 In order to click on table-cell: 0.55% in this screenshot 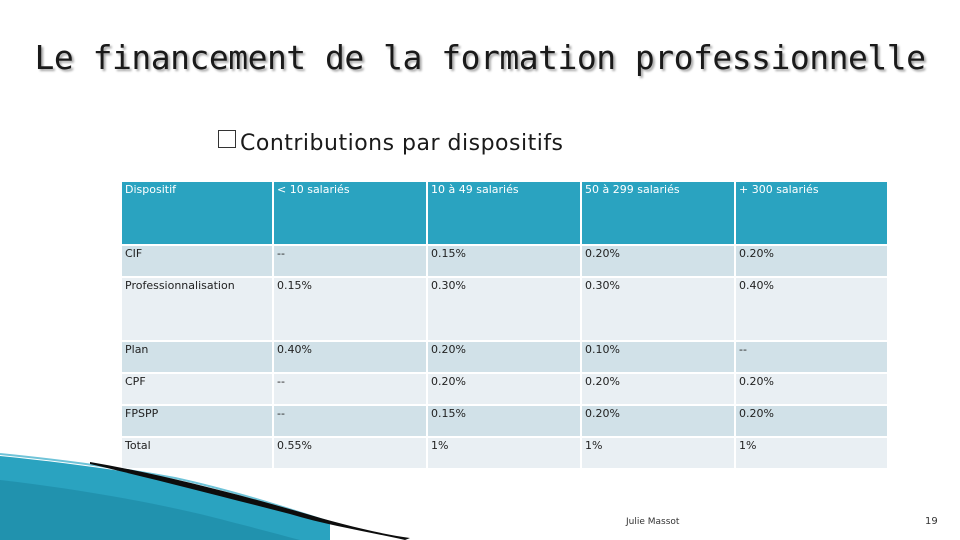, I will do `click(350, 453)`.